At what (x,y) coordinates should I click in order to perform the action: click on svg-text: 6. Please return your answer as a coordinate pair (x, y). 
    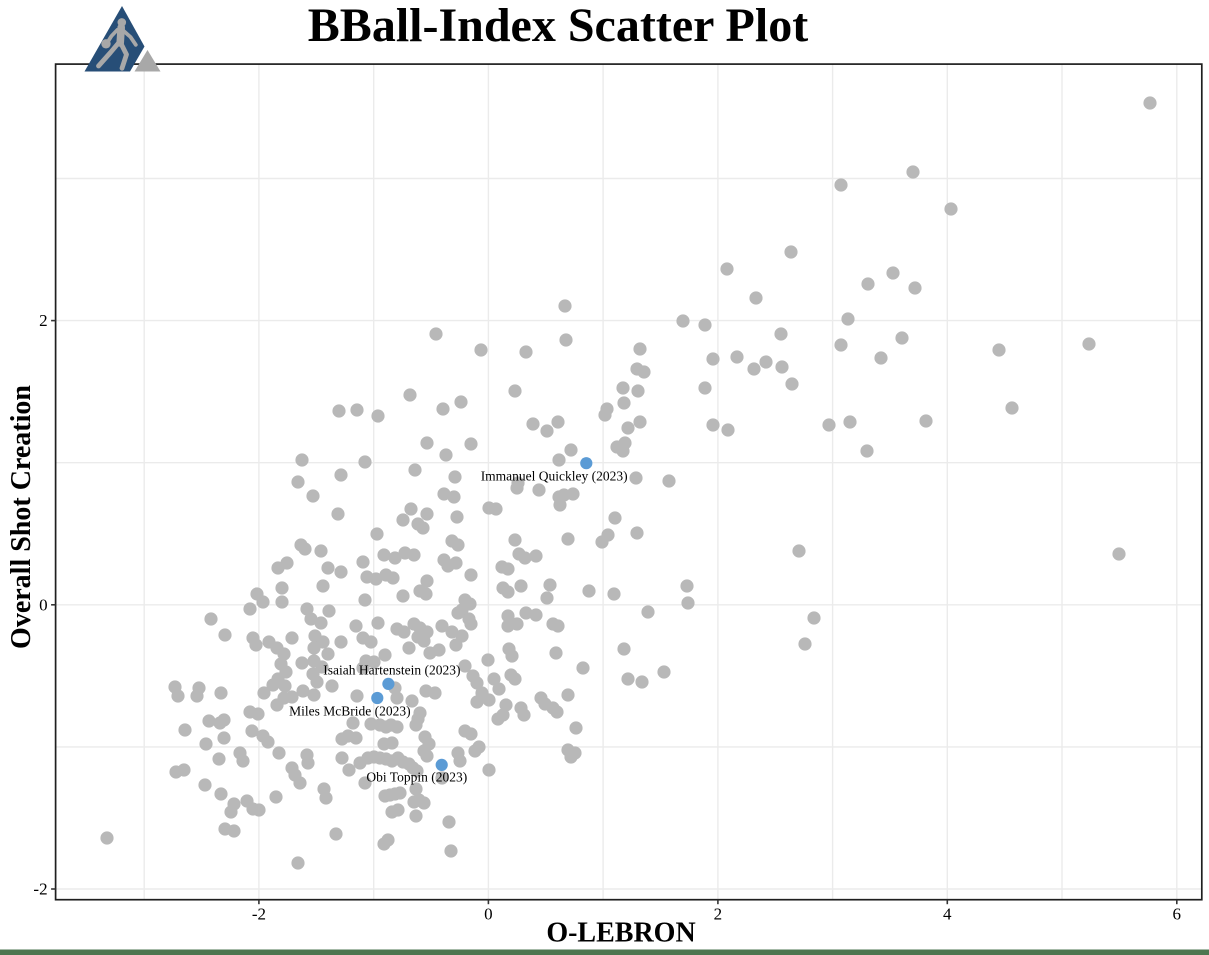
    Looking at the image, I should click on (1177, 914).